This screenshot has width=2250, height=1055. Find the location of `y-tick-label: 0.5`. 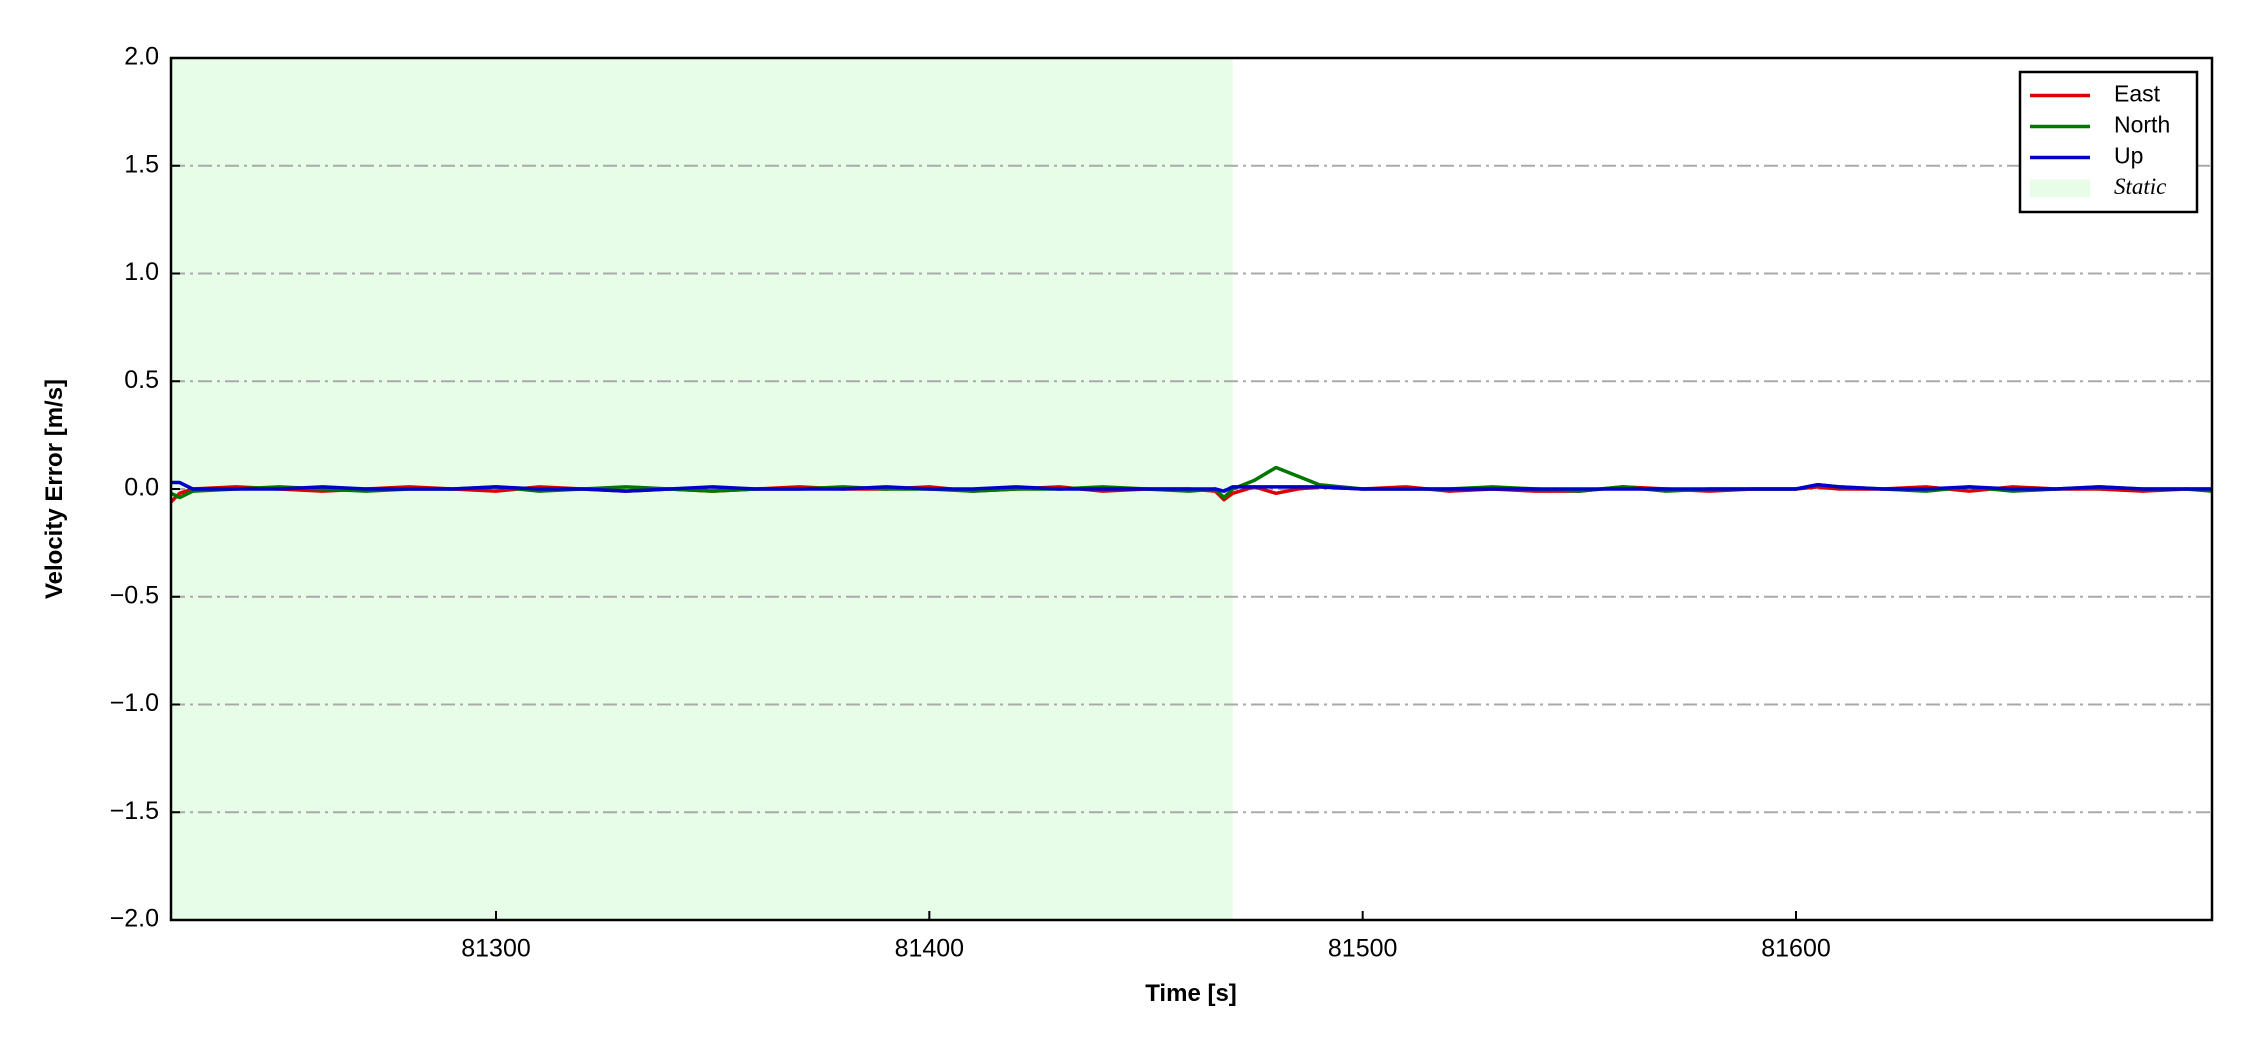

y-tick-label: 0.5 is located at coordinates (141, 380).